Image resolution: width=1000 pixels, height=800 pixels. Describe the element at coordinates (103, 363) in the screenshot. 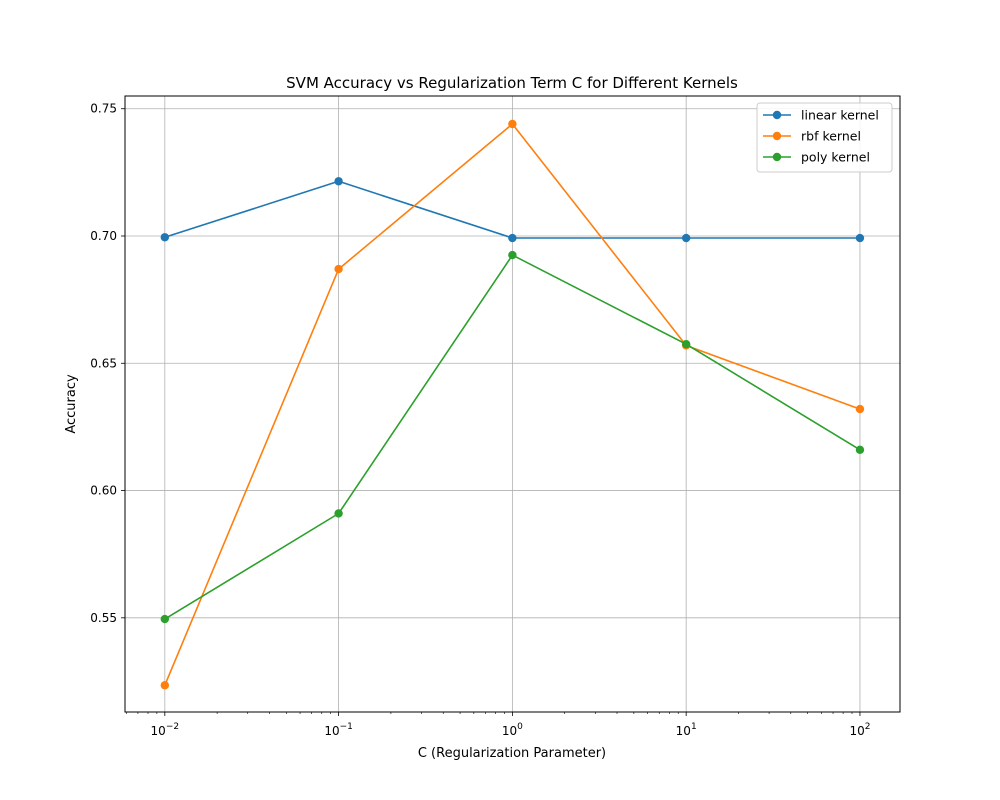

I see `y-tick-label: 0.65` at that location.